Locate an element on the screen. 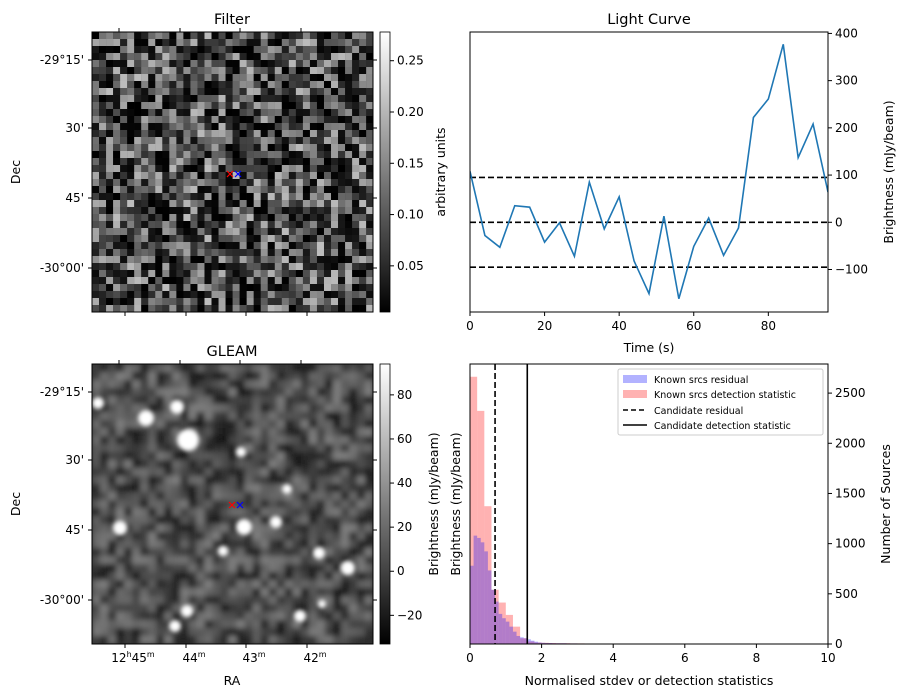 The width and height of the screenshot is (907, 699). x-stroke is located at coordinates (230, 174).